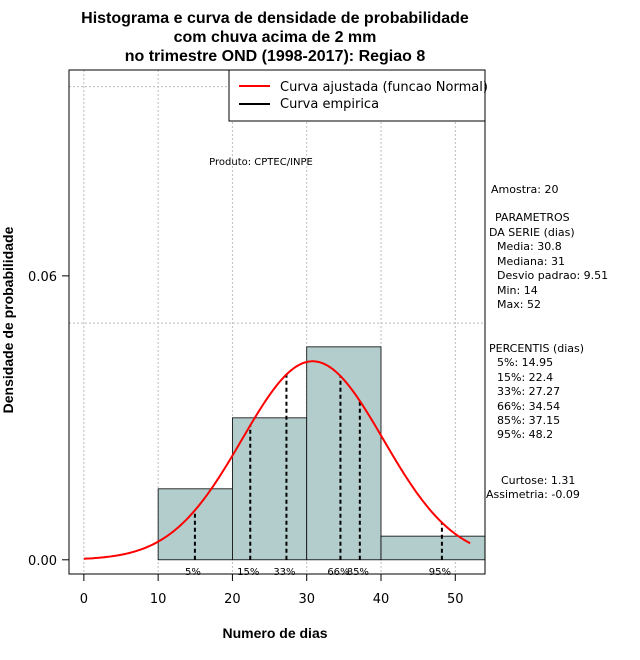 This screenshot has height=660, width=640. Describe the element at coordinates (84, 599) in the screenshot. I see `x-tick-label-0: 0` at that location.